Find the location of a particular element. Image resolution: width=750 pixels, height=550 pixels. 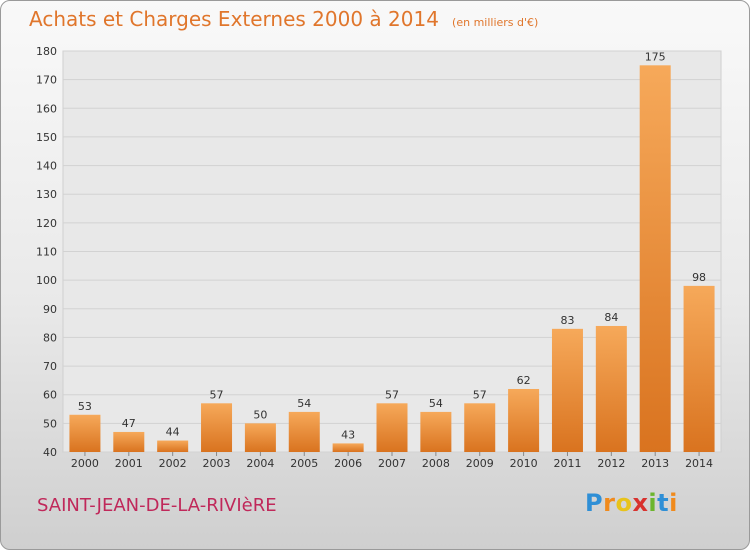

y-axis-ticks: 40 50 60 70 80 90 100 110 120 130 140 150 160 170 180 is located at coordinates (46, 252).